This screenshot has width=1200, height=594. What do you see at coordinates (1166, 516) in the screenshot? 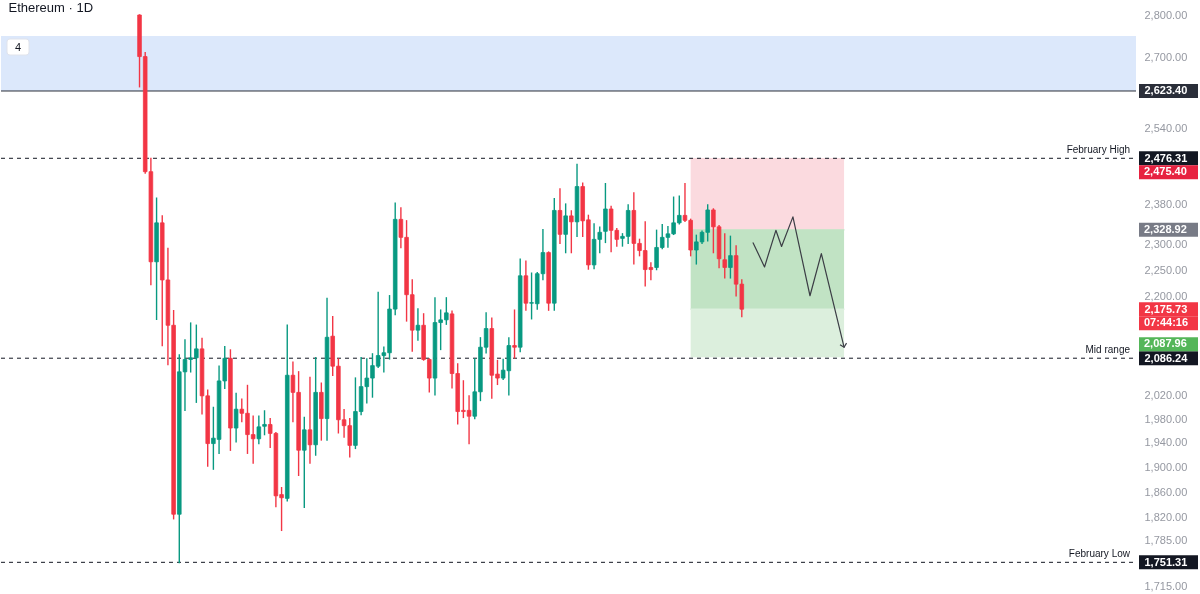
I see `y-tick-label: 1,820.00` at bounding box center [1166, 516].